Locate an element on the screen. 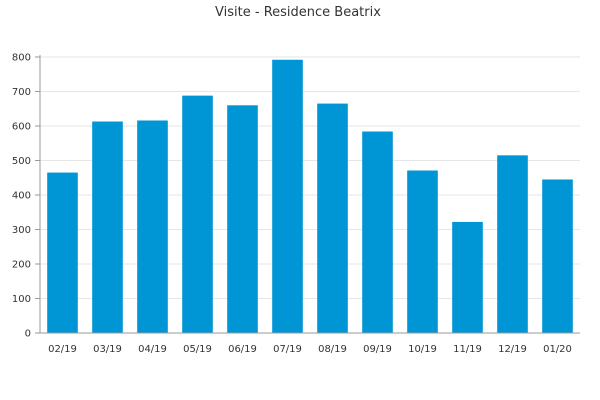 The height and width of the screenshot is (400, 600). x-tick-label: 10/19 is located at coordinates (422, 349).